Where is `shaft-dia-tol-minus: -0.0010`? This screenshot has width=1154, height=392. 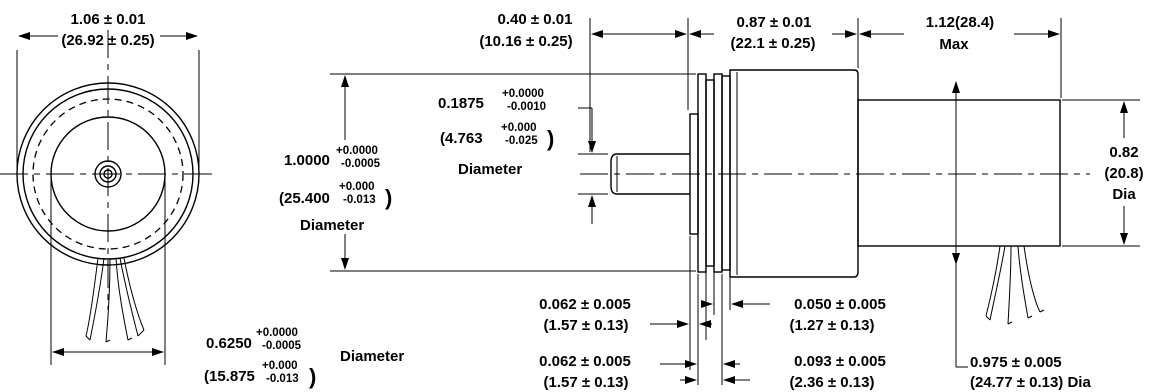
shaft-dia-tol-minus: -0.0010 is located at coordinates (526, 107).